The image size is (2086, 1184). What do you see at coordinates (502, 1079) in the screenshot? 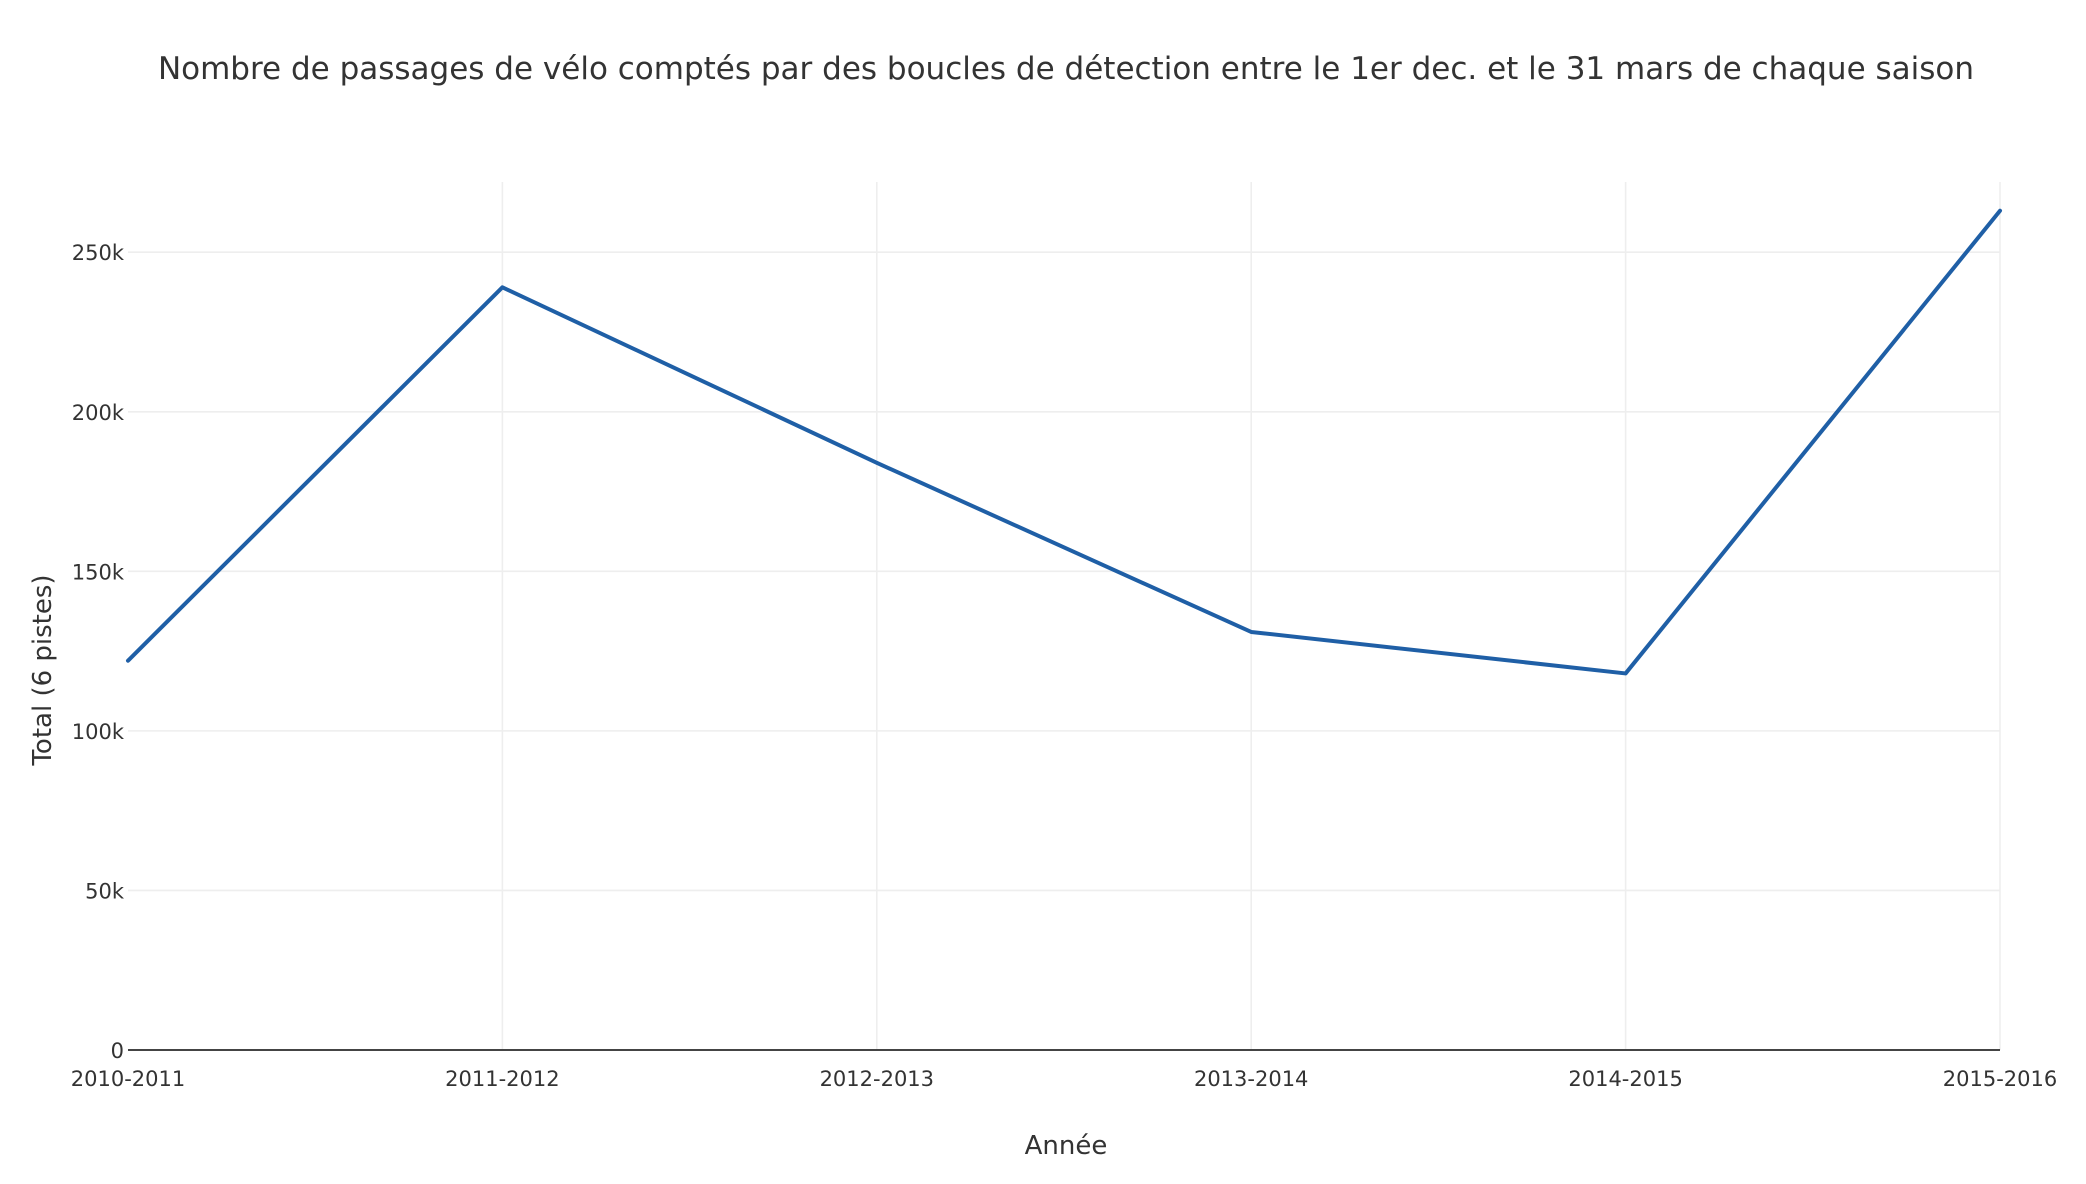
I see `x-tick-label: 2011-2012` at bounding box center [502, 1079].